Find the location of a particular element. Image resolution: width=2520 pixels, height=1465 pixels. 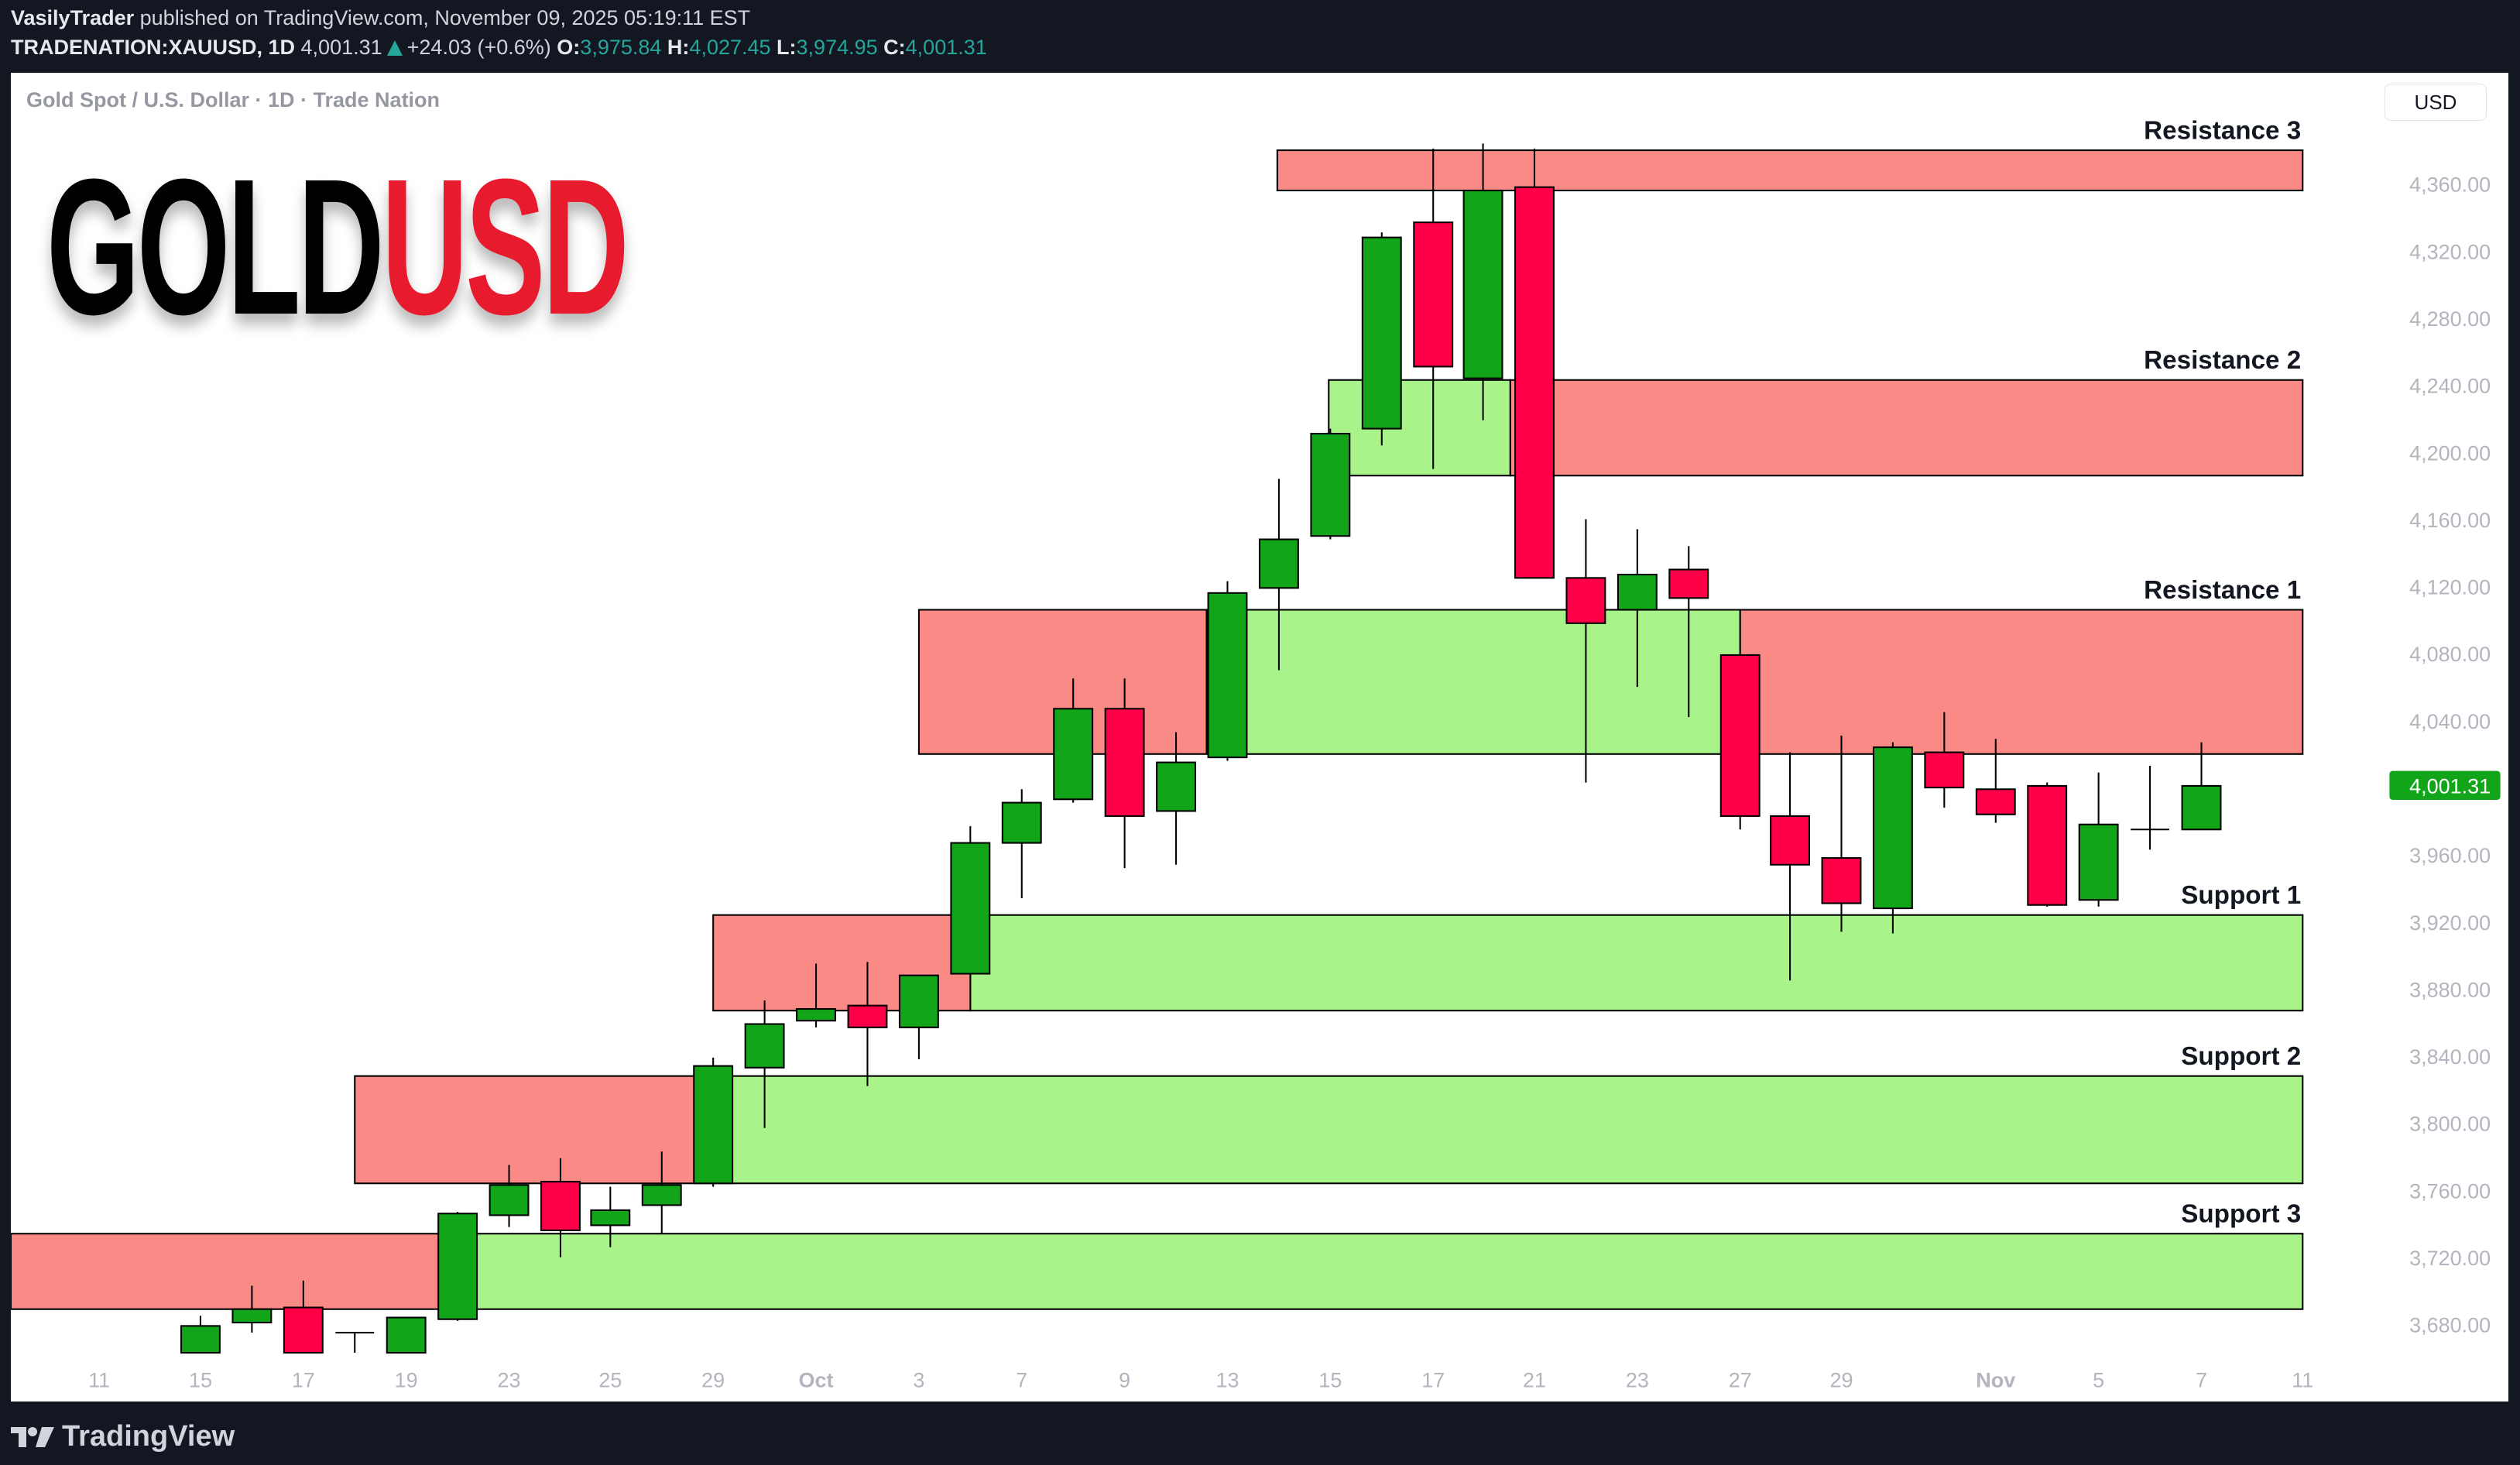

price-tick: 4,120.00 is located at coordinates (2450, 587).